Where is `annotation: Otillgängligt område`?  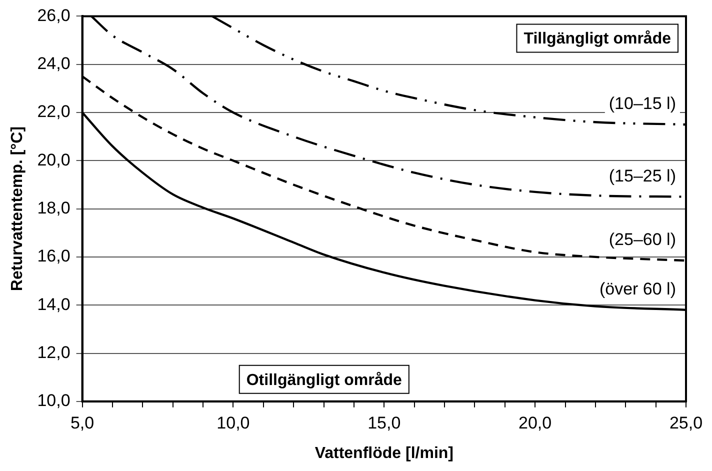
annotation: Otillgängligt område is located at coordinates (324, 379).